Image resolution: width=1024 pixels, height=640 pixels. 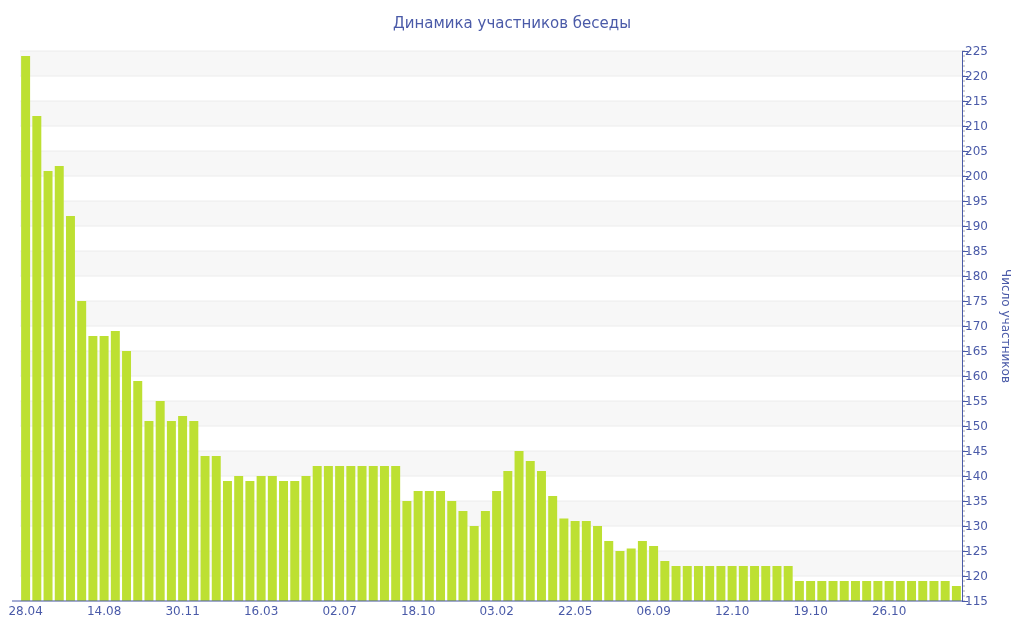 I want to click on y-tick-label: 125, so click(x=976, y=551).